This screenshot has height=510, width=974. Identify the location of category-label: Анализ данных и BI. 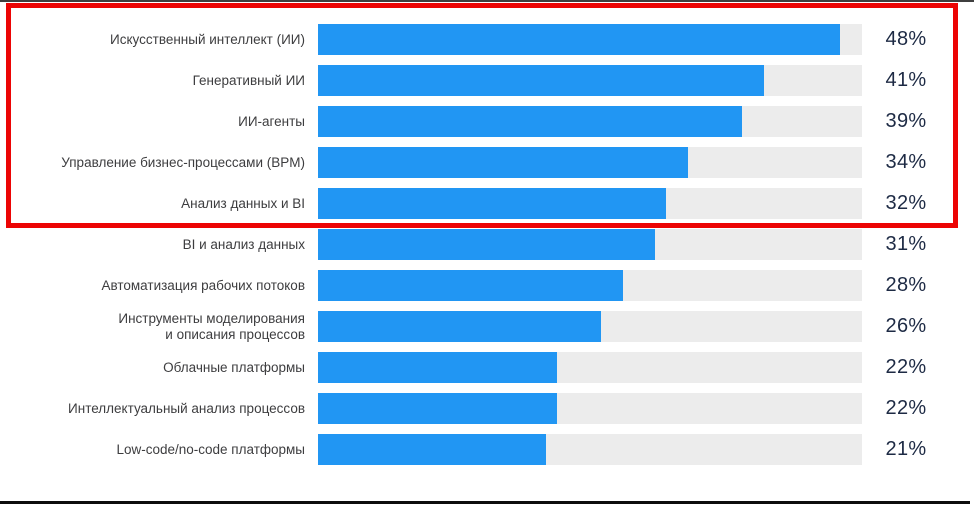
(243, 203).